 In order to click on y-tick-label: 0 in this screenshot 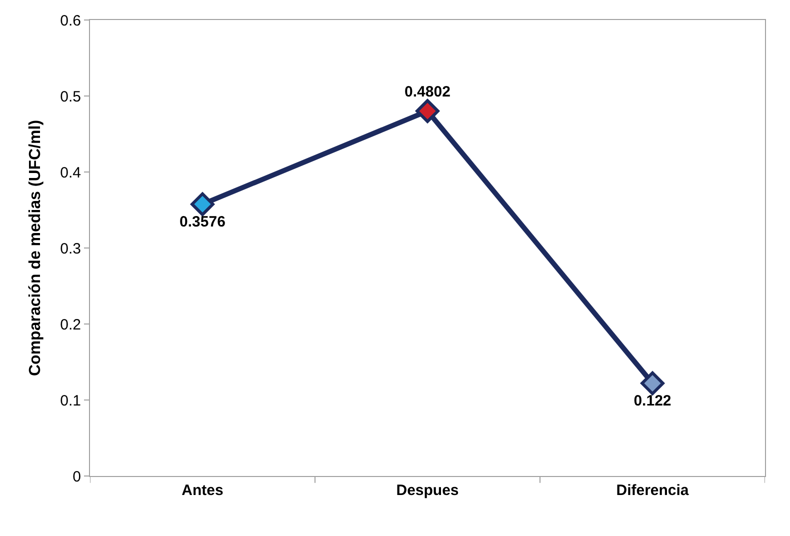, I will do `click(76, 477)`.